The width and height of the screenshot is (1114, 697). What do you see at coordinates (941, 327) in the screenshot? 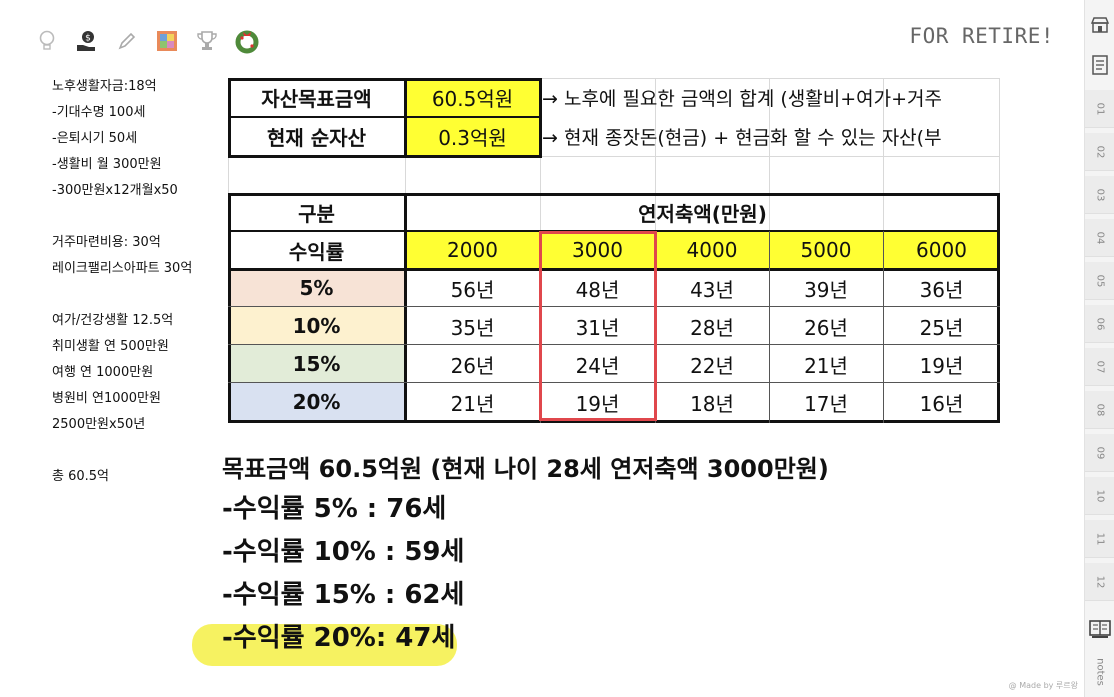
I see `table-cell: 25년` at bounding box center [941, 327].